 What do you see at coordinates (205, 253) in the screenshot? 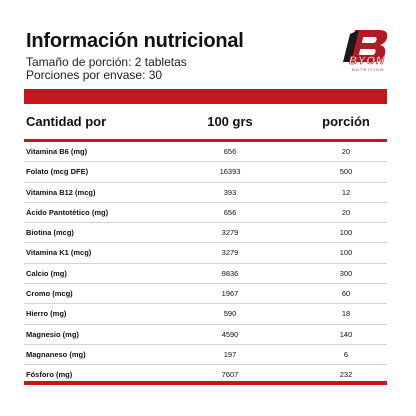
I see `table-row: Vitamina K1 (mcg) 3279 100` at bounding box center [205, 253].